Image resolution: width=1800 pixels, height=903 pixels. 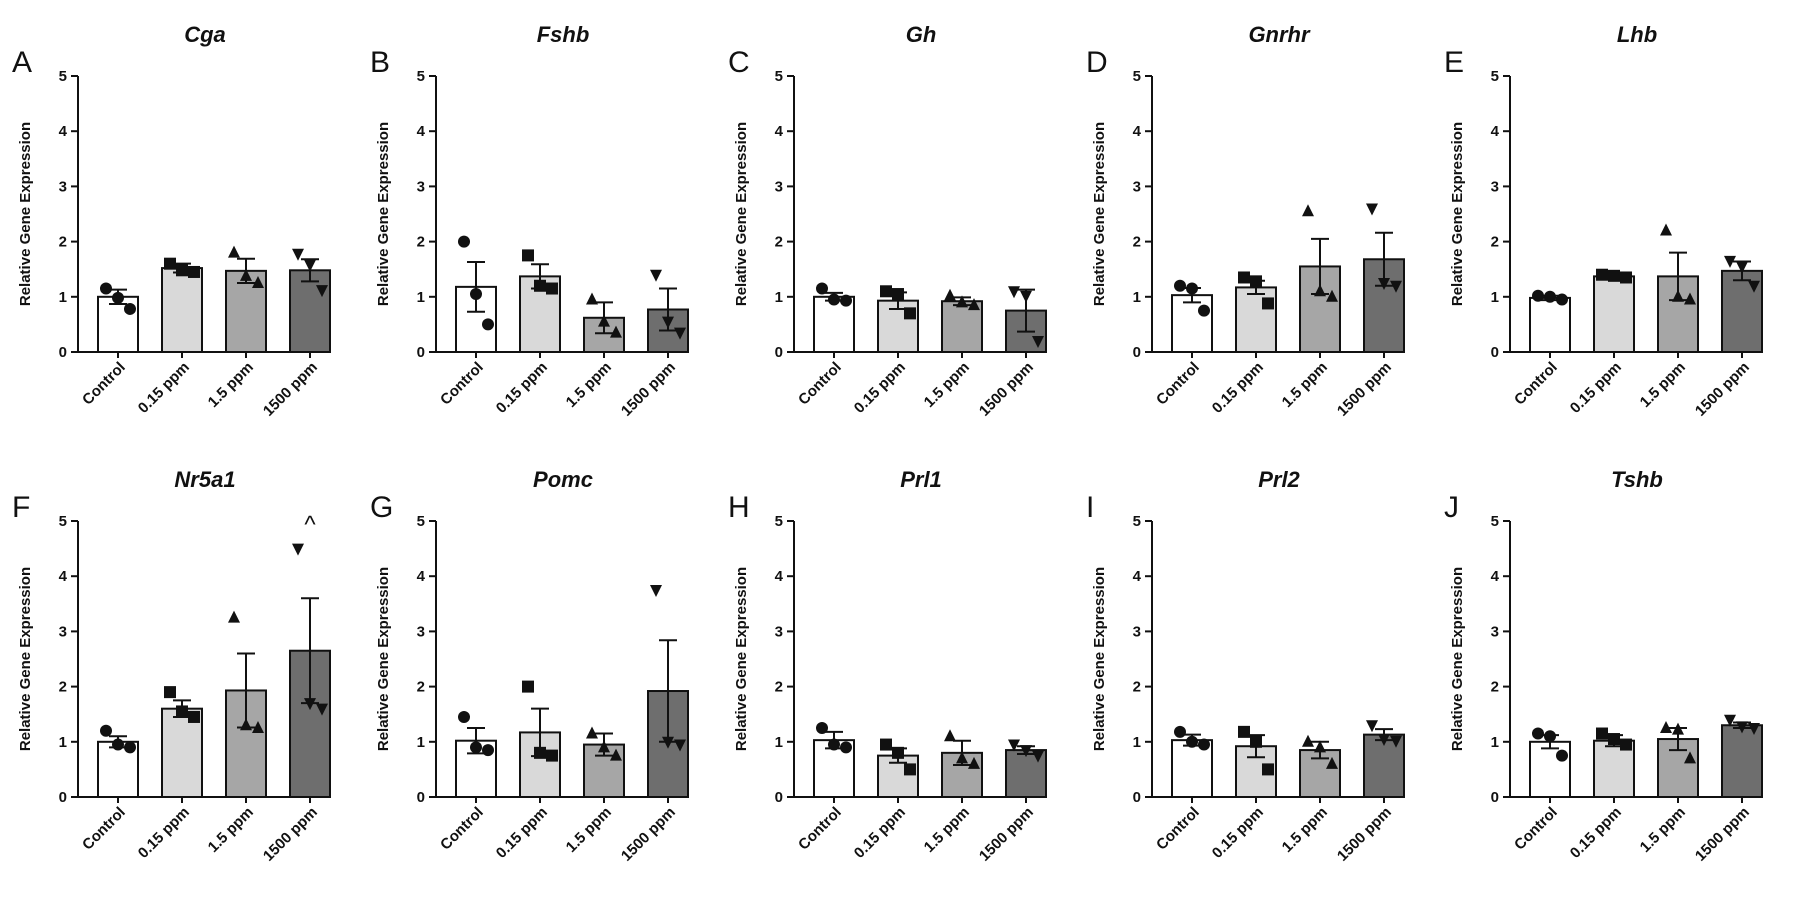 What do you see at coordinates (1279, 479) in the screenshot?
I see `panel-title: Prl2` at bounding box center [1279, 479].